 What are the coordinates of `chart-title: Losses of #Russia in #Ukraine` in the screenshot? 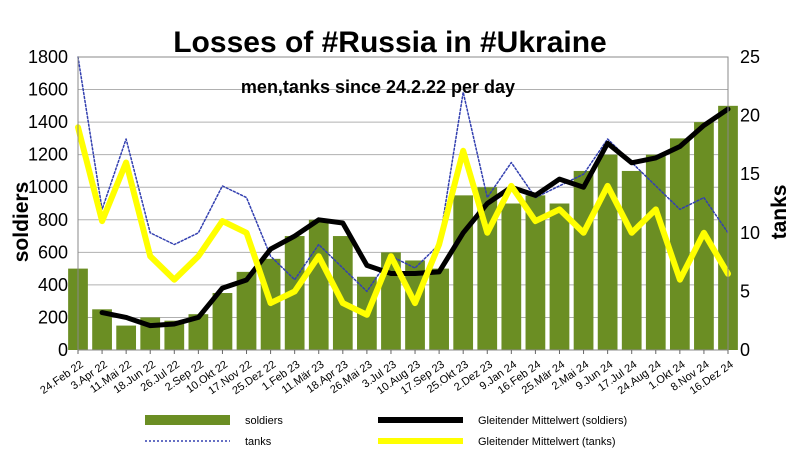 It's located at (390, 42).